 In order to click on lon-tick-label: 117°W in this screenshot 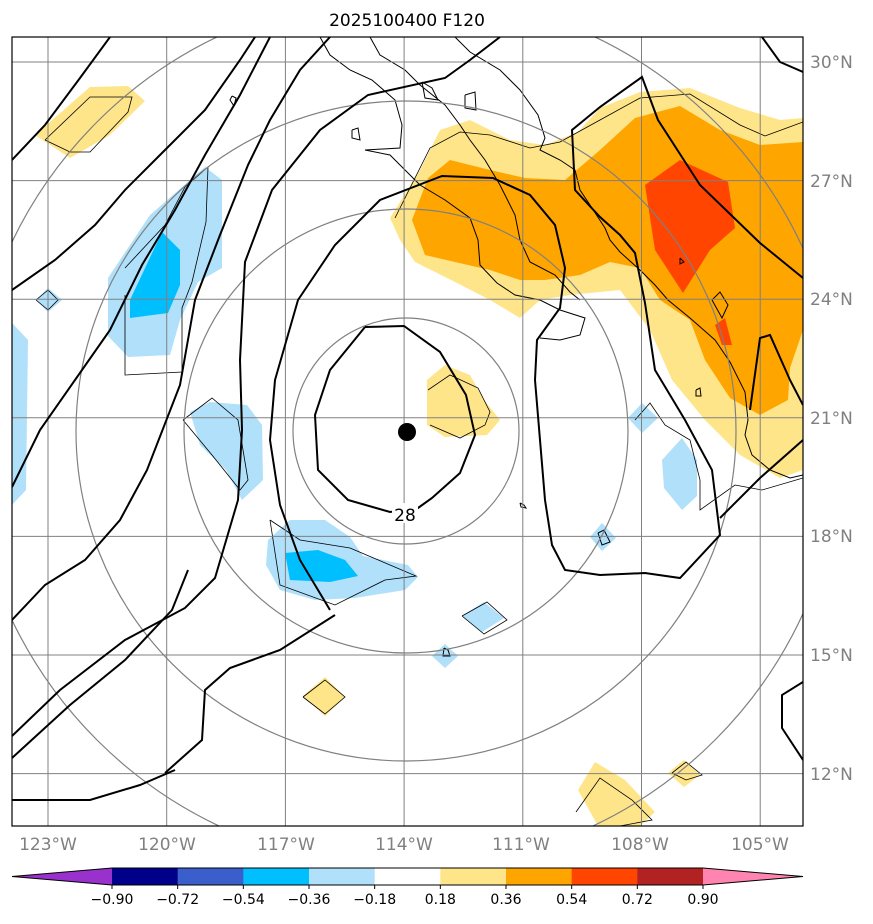, I will do `click(286, 845)`.